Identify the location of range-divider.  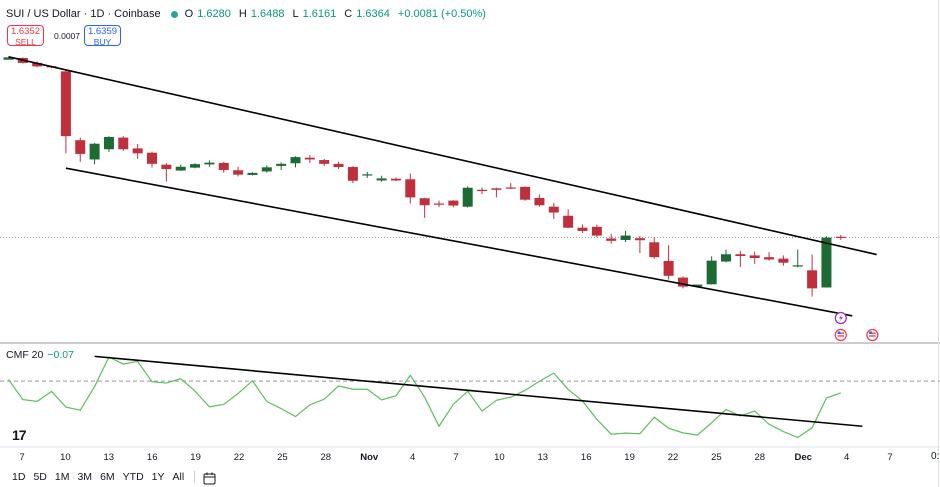
(195, 477).